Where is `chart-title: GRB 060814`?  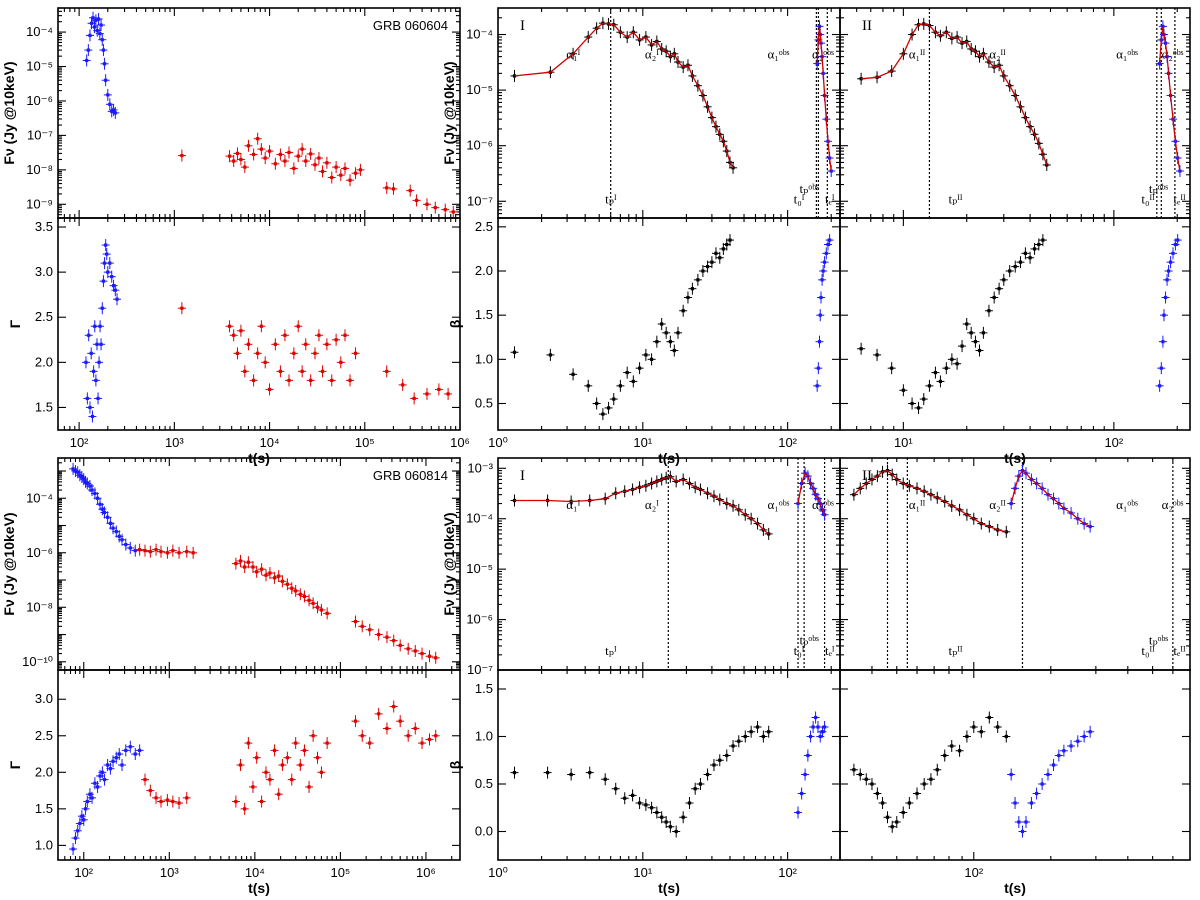
chart-title: GRB 060814 is located at coordinates (410, 475).